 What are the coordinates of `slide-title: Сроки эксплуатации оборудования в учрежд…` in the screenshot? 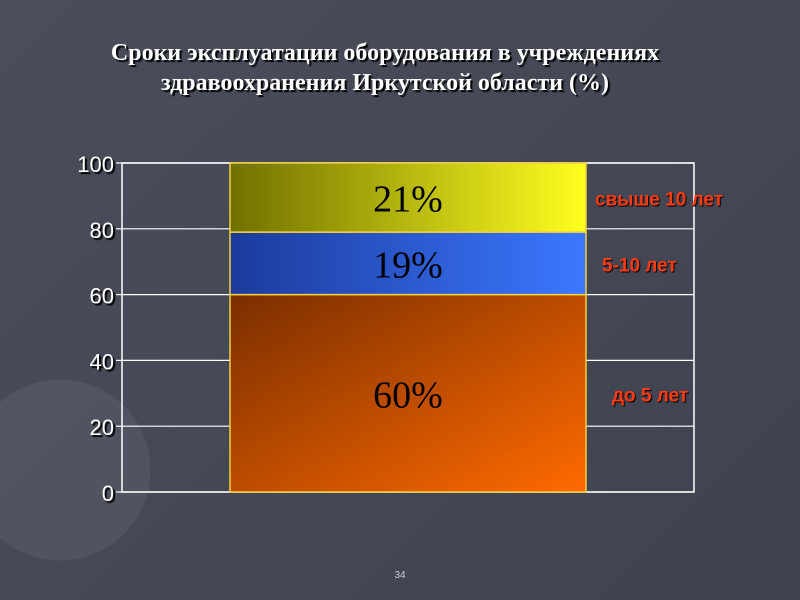 It's located at (385, 68).